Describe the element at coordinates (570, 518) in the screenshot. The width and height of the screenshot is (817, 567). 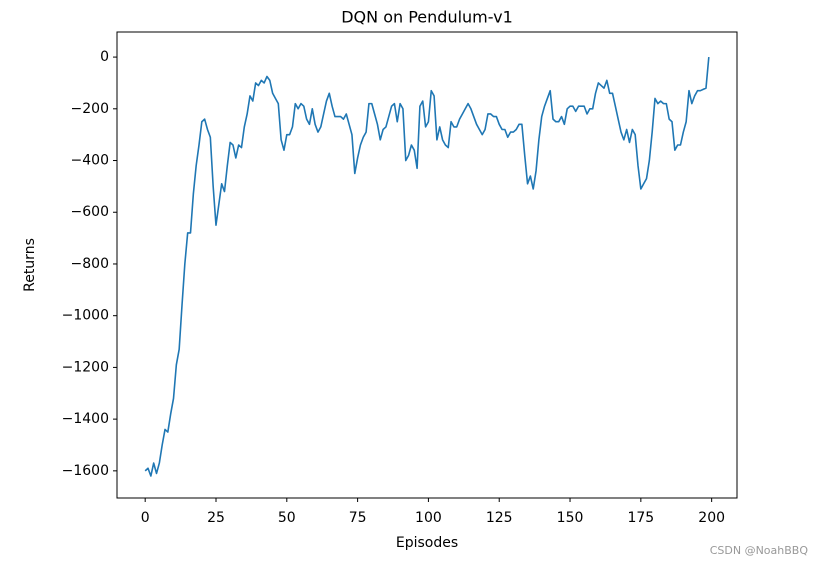
I see `x-tick-label: 150` at that location.